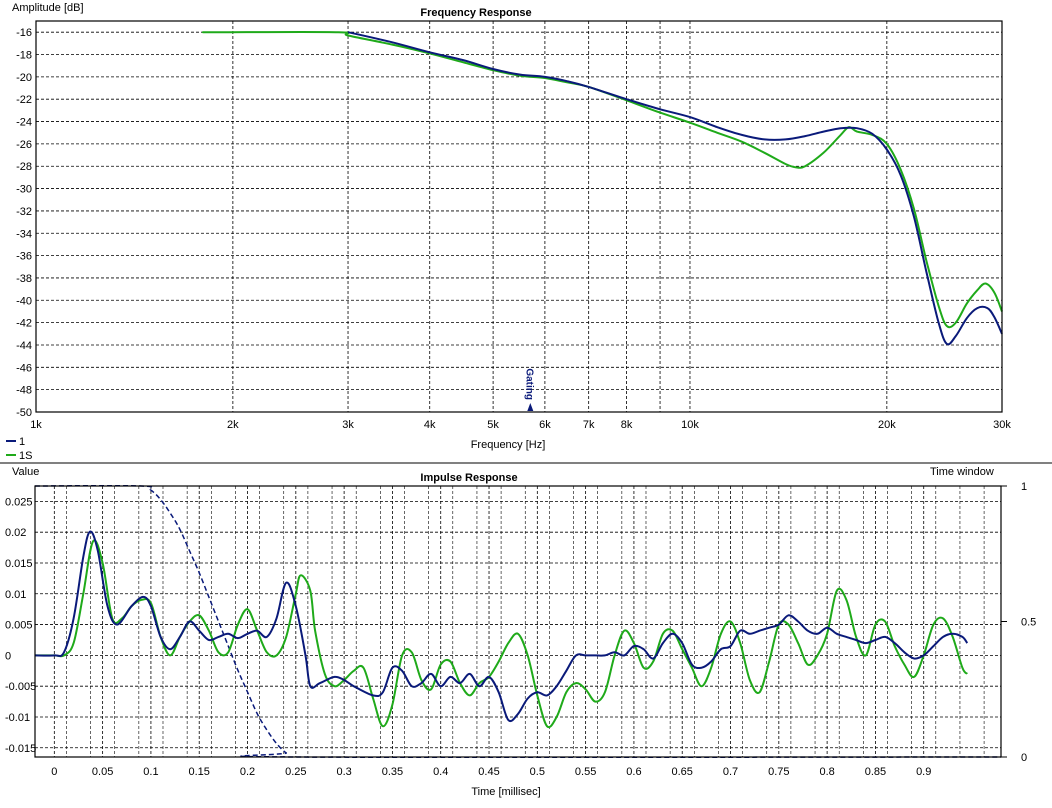  I want to click on impulse-x-tick-label: 0.25, so click(295, 772).